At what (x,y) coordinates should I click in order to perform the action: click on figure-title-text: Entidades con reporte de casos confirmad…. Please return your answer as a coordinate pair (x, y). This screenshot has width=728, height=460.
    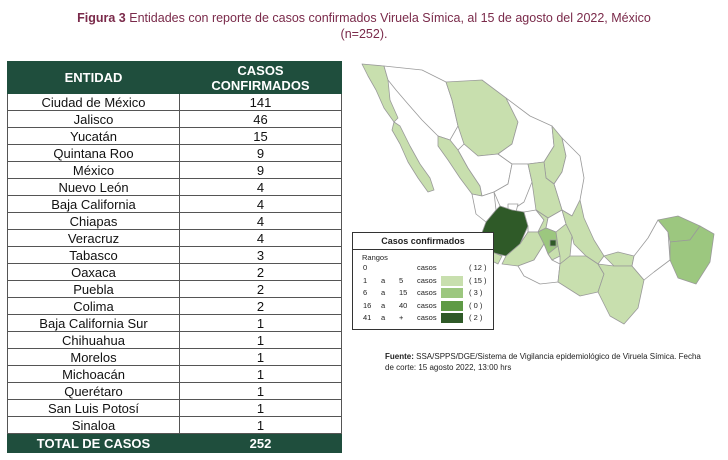
    Looking at the image, I should click on (390, 18).